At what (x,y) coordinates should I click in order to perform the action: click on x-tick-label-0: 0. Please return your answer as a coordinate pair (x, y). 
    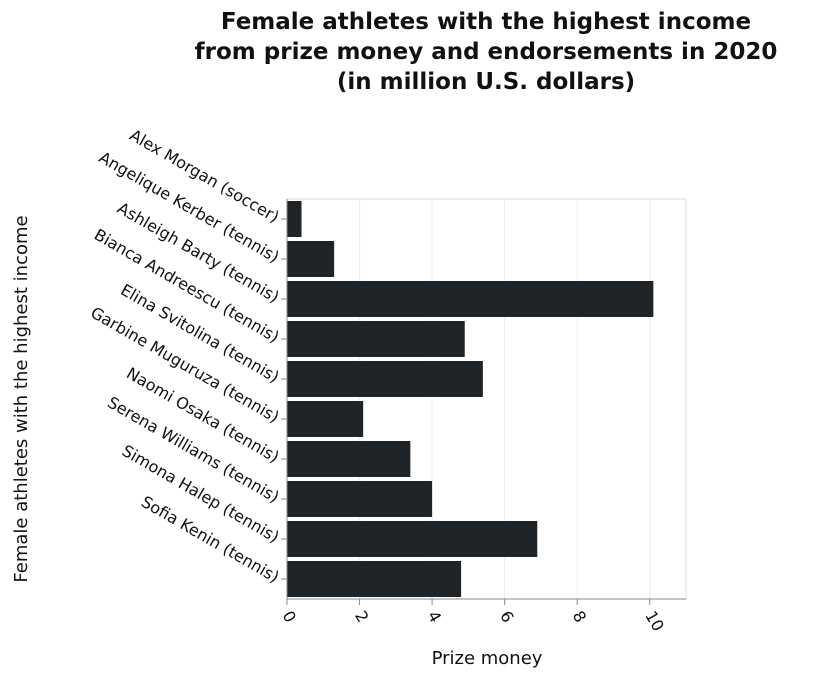
    Looking at the image, I should click on (290, 617).